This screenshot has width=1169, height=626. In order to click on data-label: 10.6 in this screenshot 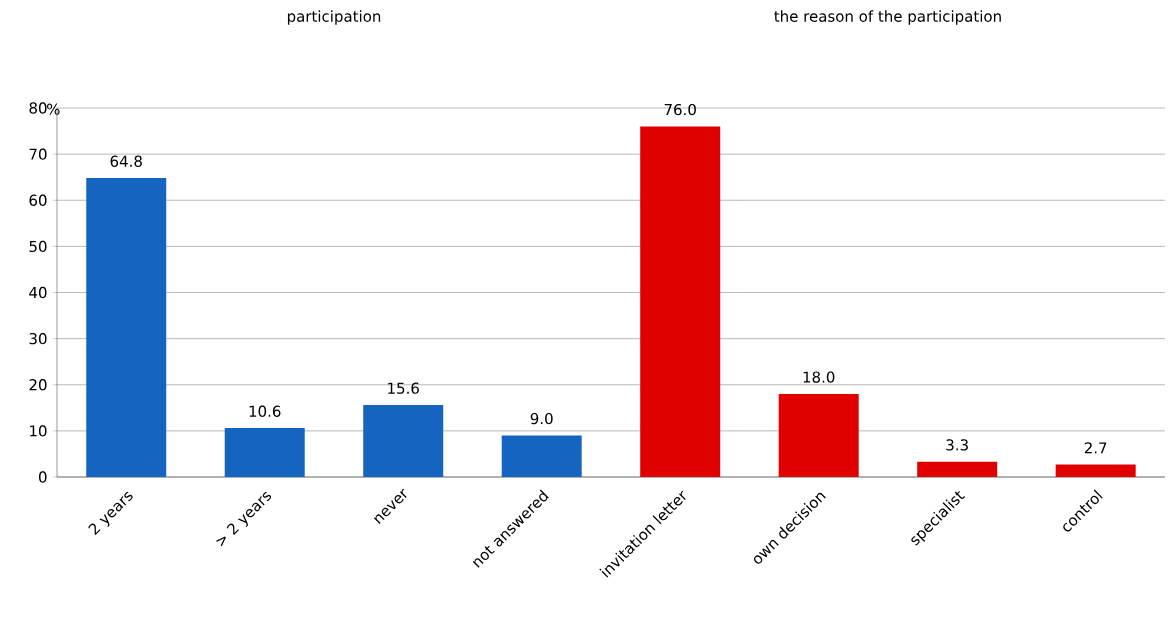, I will do `click(265, 411)`.